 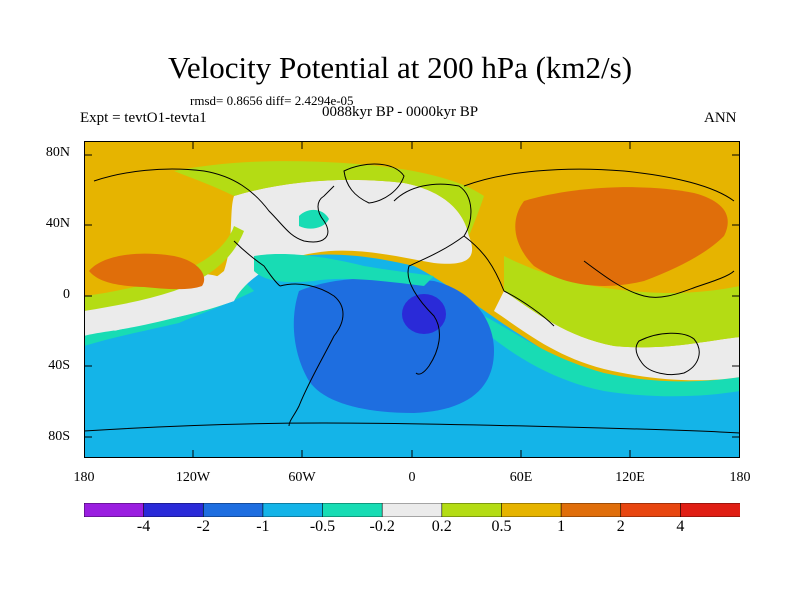 What do you see at coordinates (311, 355) in the screenshot?
I see `coastline-south-america` at bounding box center [311, 355].